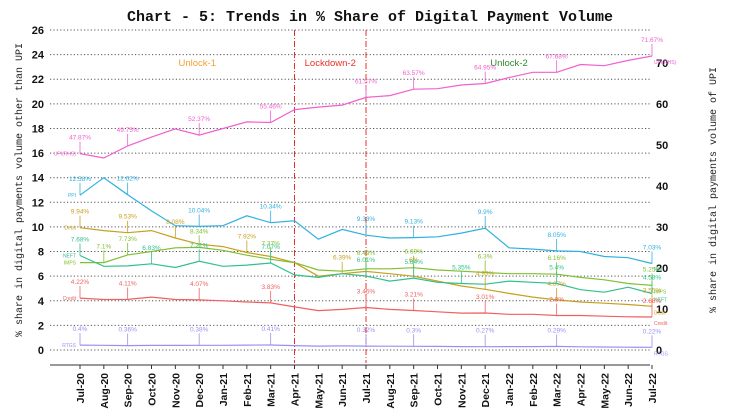 This screenshot has height=416, width=733. What do you see at coordinates (127, 330) in the screenshot?
I see `data-label: 0.36%` at bounding box center [127, 330].